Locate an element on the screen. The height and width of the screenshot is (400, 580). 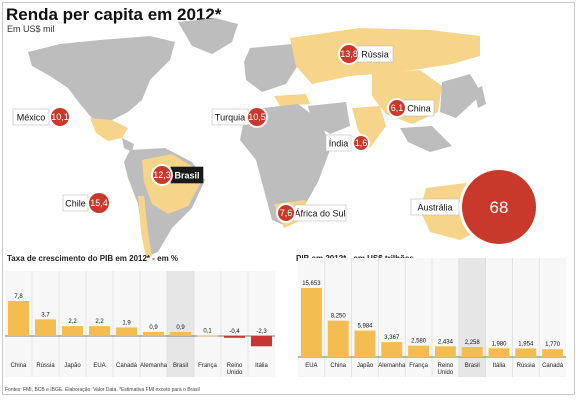
income-bubble-mexico is located at coordinates (60, 117).